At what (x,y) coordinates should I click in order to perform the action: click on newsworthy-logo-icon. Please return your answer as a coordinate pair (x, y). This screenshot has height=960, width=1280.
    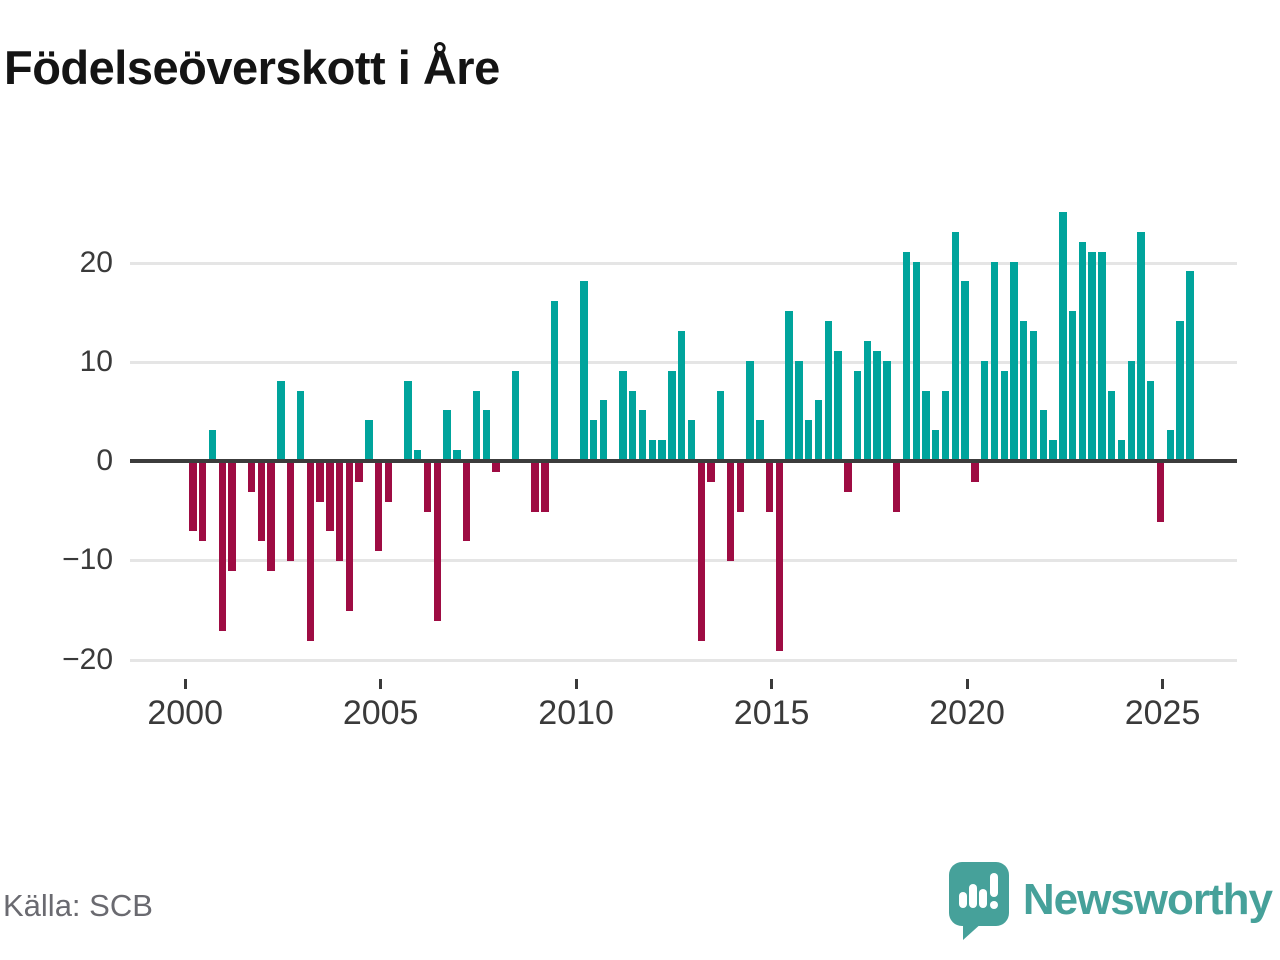
    Looking at the image, I should click on (978, 901).